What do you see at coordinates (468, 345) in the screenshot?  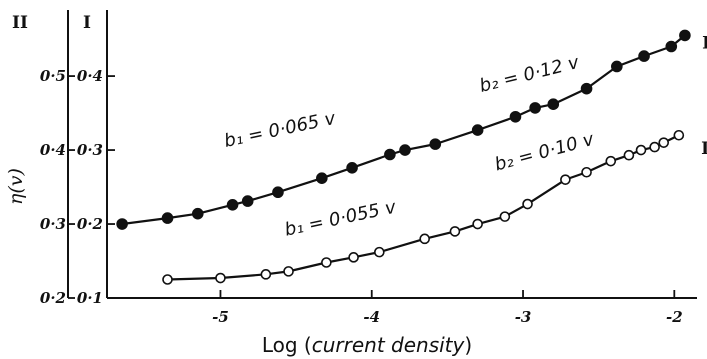 I see `x-axis-label-suffix: )` at bounding box center [468, 345].